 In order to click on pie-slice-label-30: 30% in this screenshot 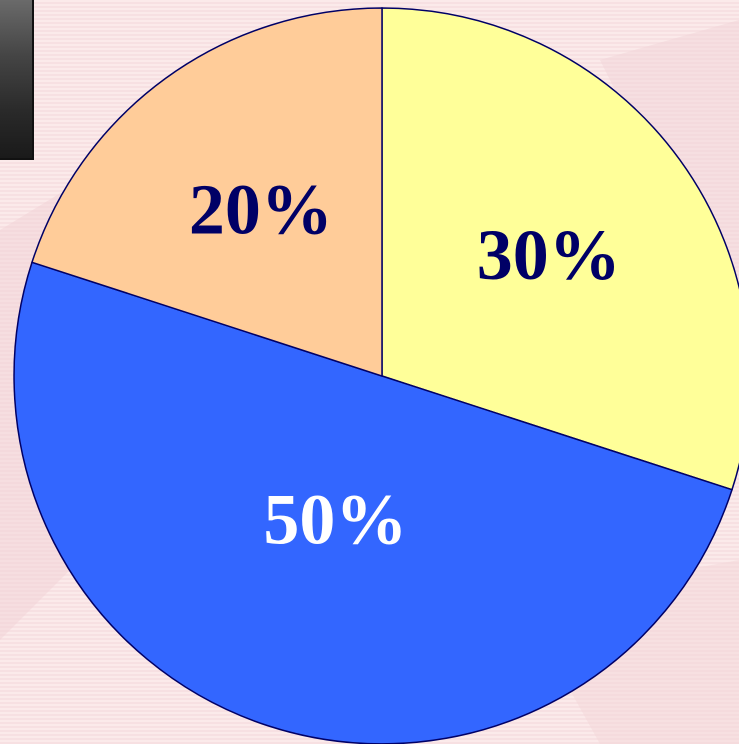, I will do `click(549, 255)`.